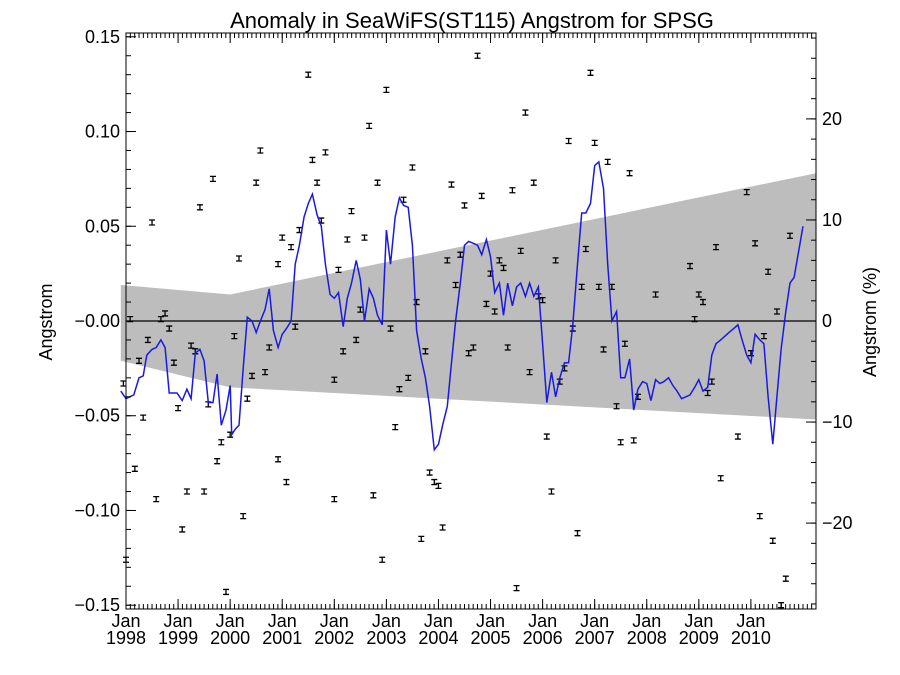  What do you see at coordinates (102, 132) in the screenshot?
I see `y-tick-label: 0.10` at bounding box center [102, 132].